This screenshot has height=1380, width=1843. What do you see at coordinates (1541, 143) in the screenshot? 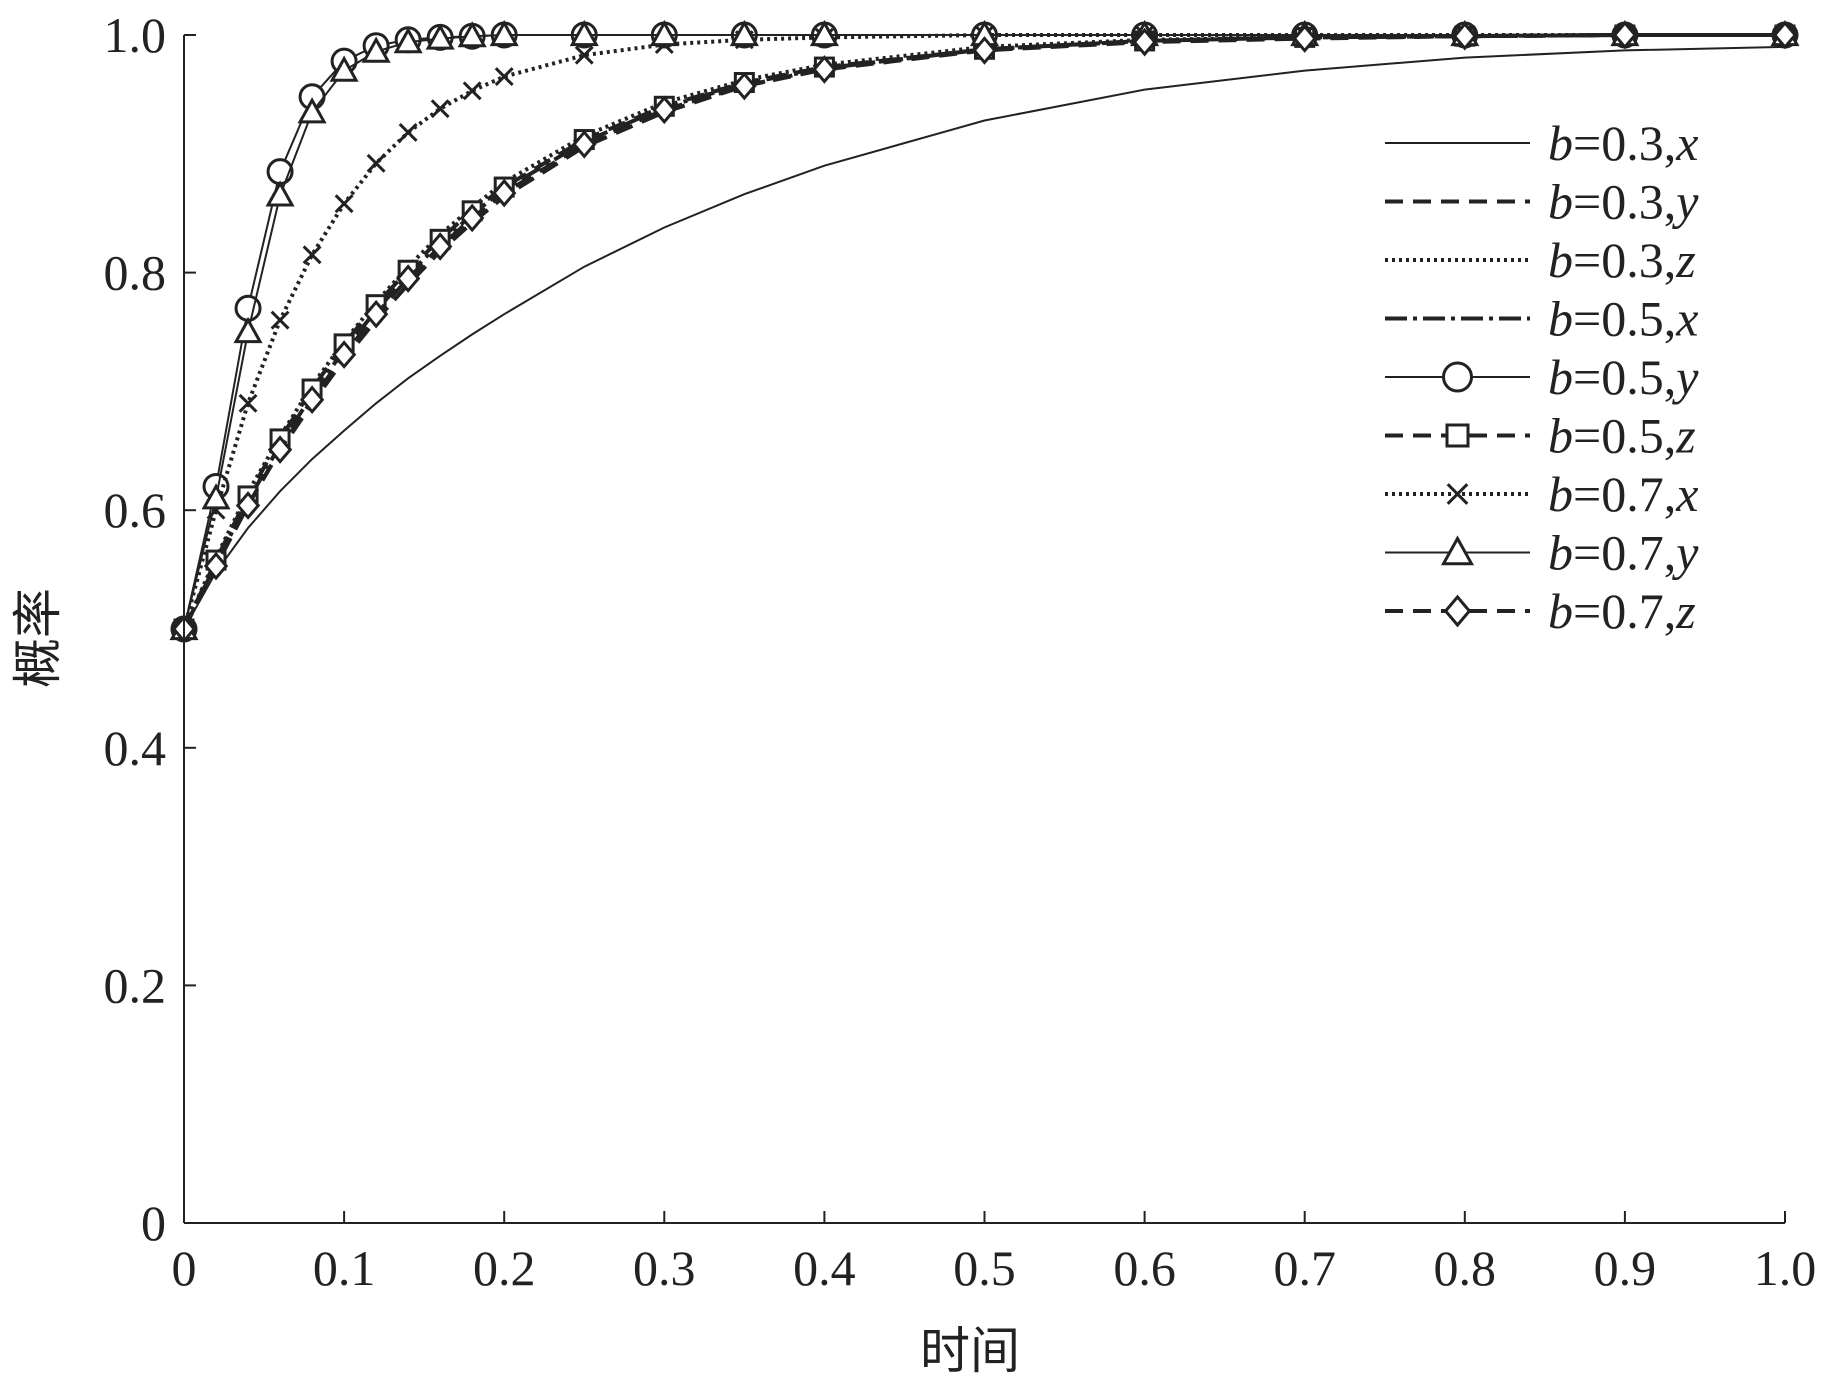
I see `legend-item: b=0.3,x` at bounding box center [1541, 143].